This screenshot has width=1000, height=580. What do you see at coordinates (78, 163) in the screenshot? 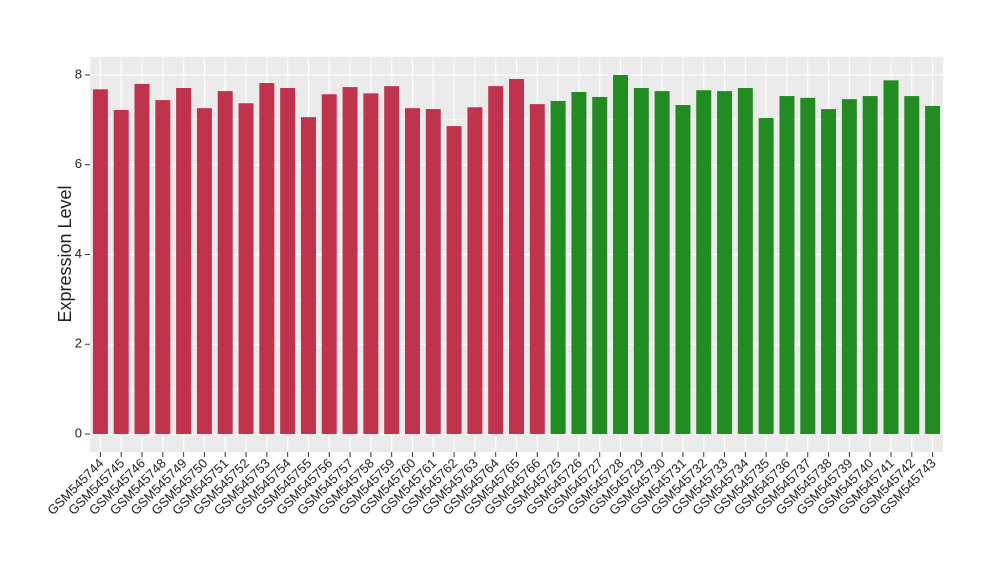
I see `y-tick-label: 6` at bounding box center [78, 163].